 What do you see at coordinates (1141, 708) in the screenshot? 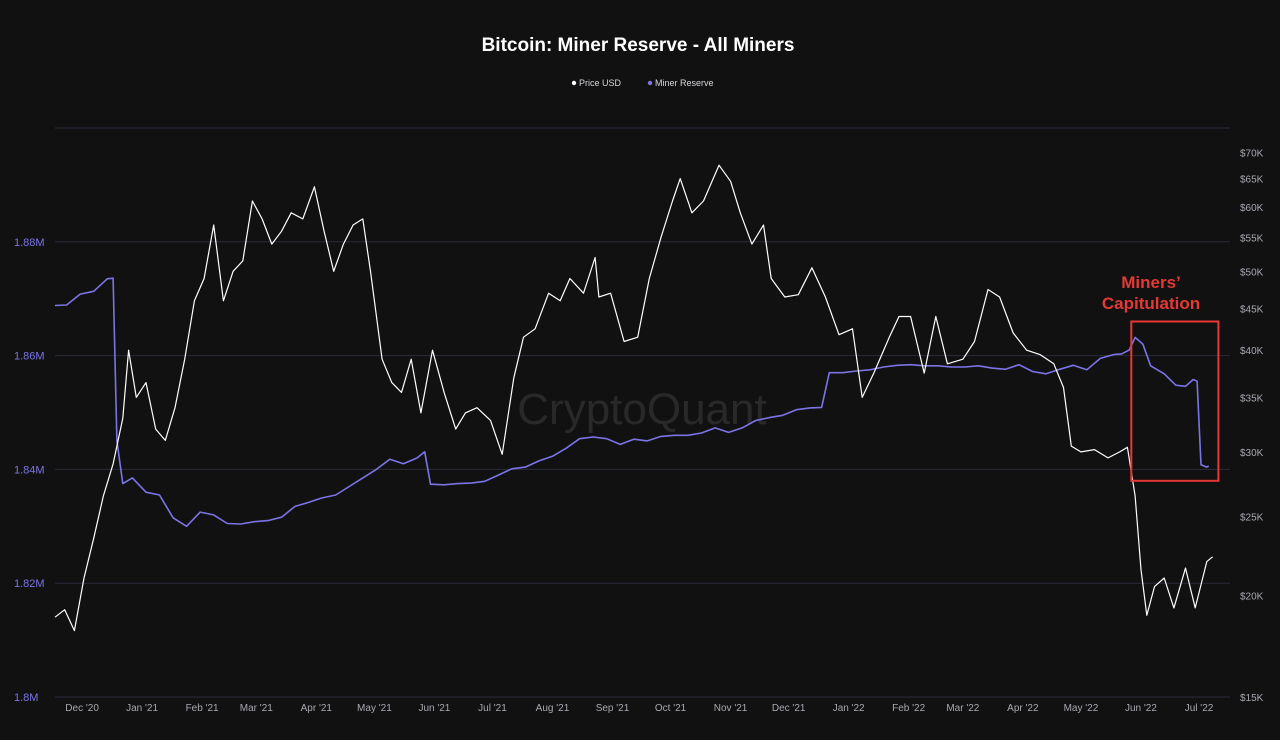
I see `x-tick-label: Jun '22` at bounding box center [1141, 708].